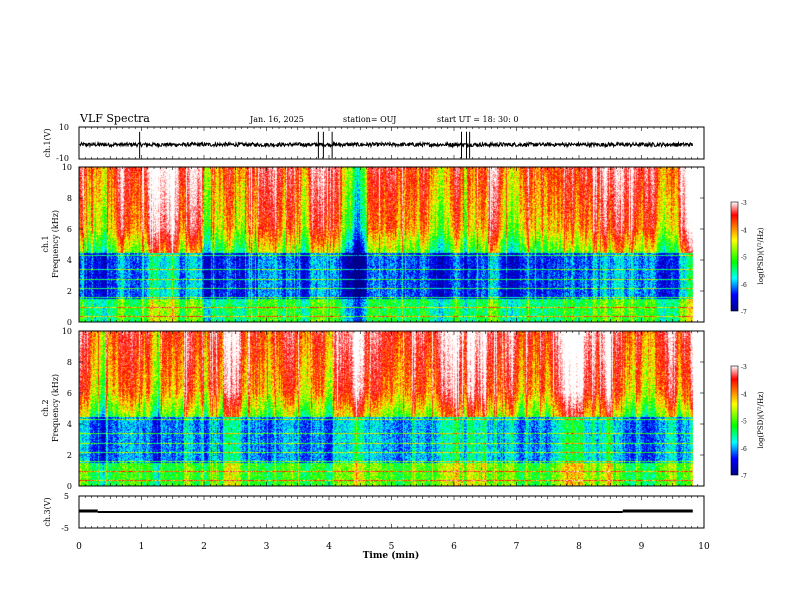  I want to click on x-tick-label: 2, so click(204, 547).